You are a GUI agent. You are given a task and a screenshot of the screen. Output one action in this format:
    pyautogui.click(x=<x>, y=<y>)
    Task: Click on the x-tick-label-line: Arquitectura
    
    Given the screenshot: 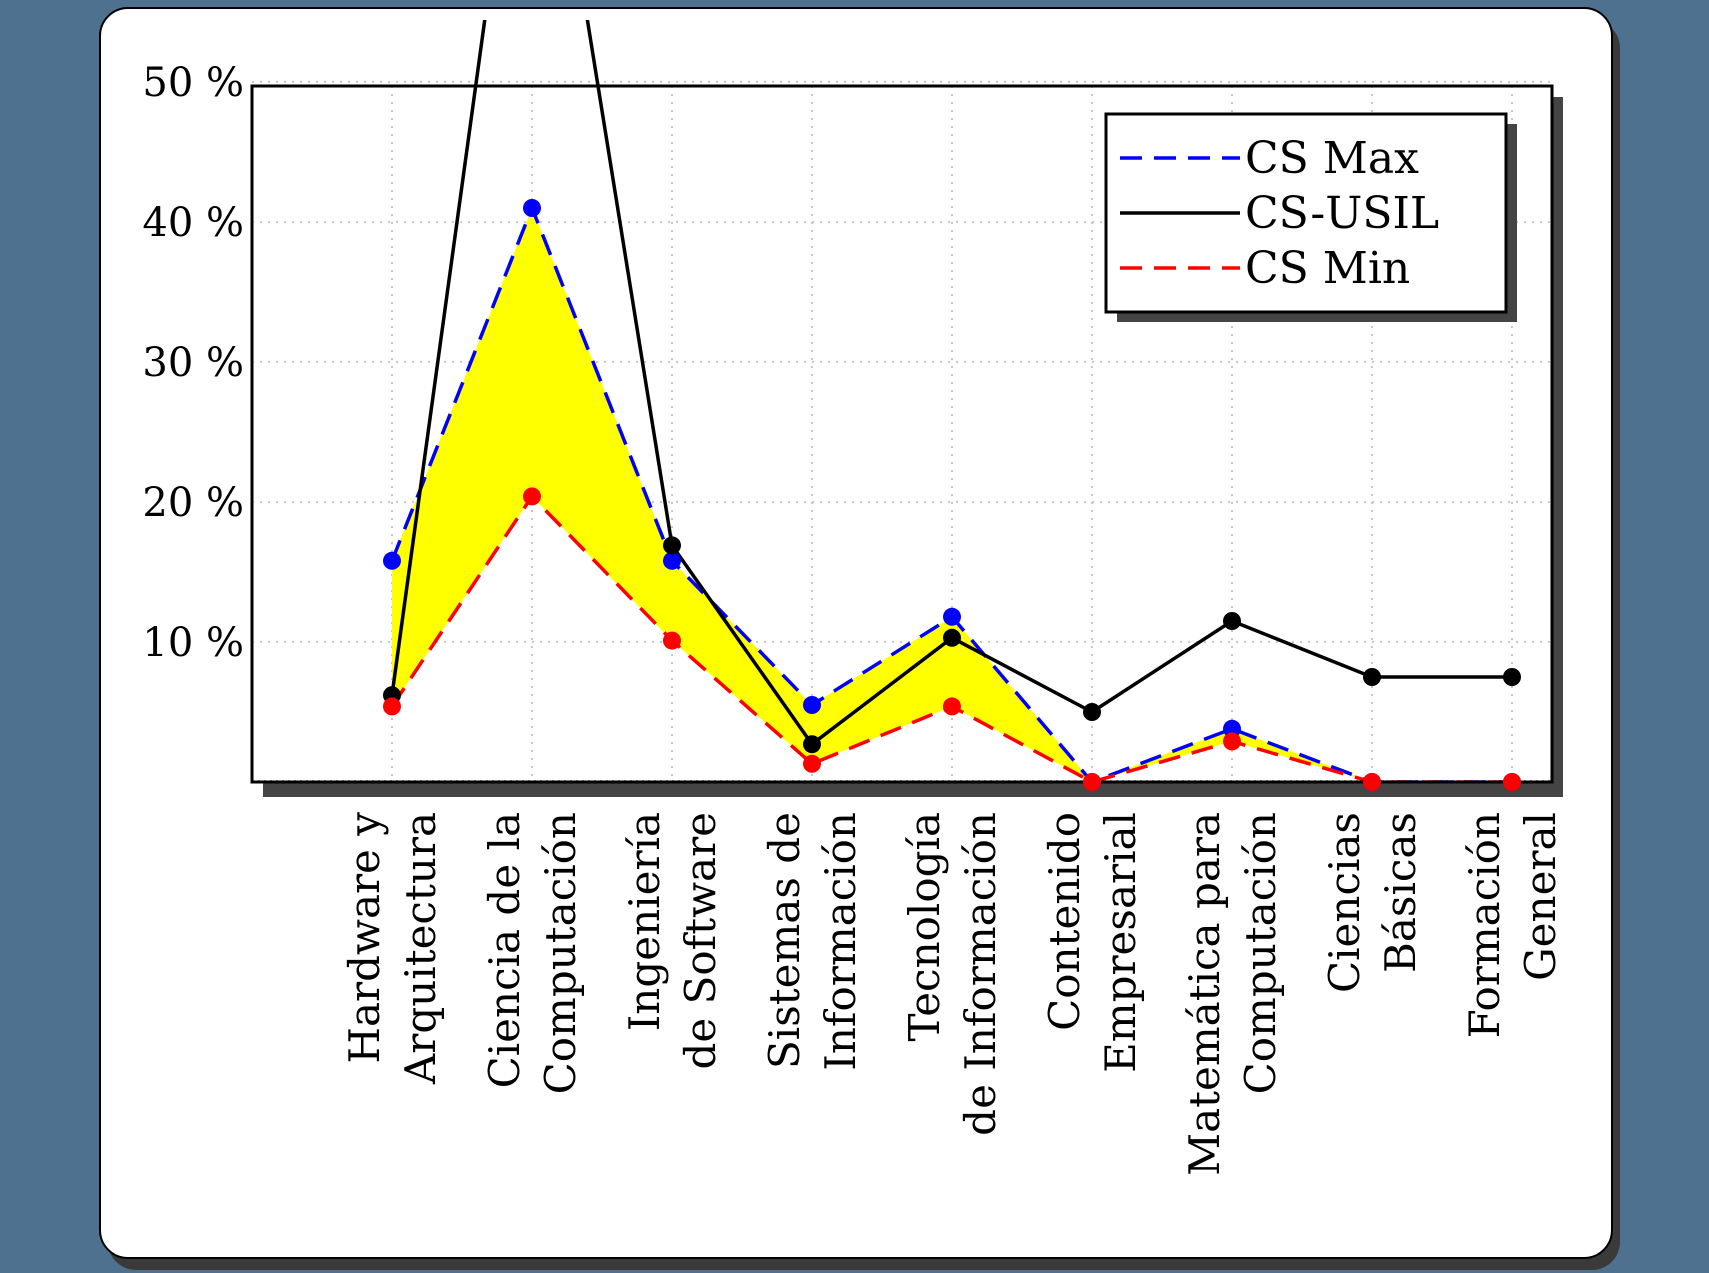 What is the action you would take?
    pyautogui.click(x=420, y=948)
    